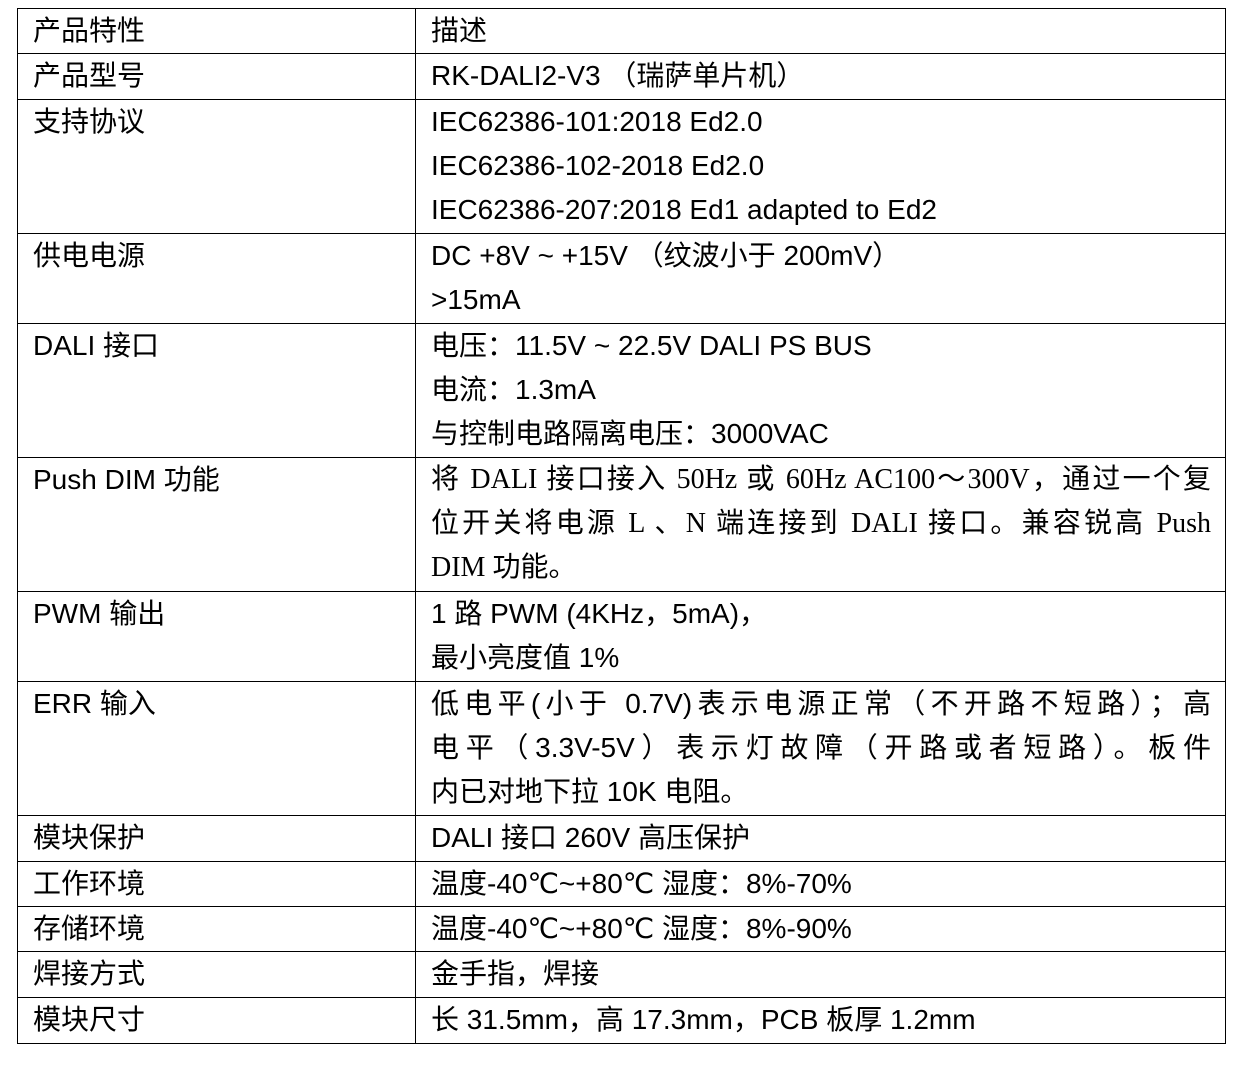 The height and width of the screenshot is (1071, 1234). Describe the element at coordinates (630, 433) in the screenshot. I see `description-line: 与控制电路隔离电压：3000VAC` at that location.